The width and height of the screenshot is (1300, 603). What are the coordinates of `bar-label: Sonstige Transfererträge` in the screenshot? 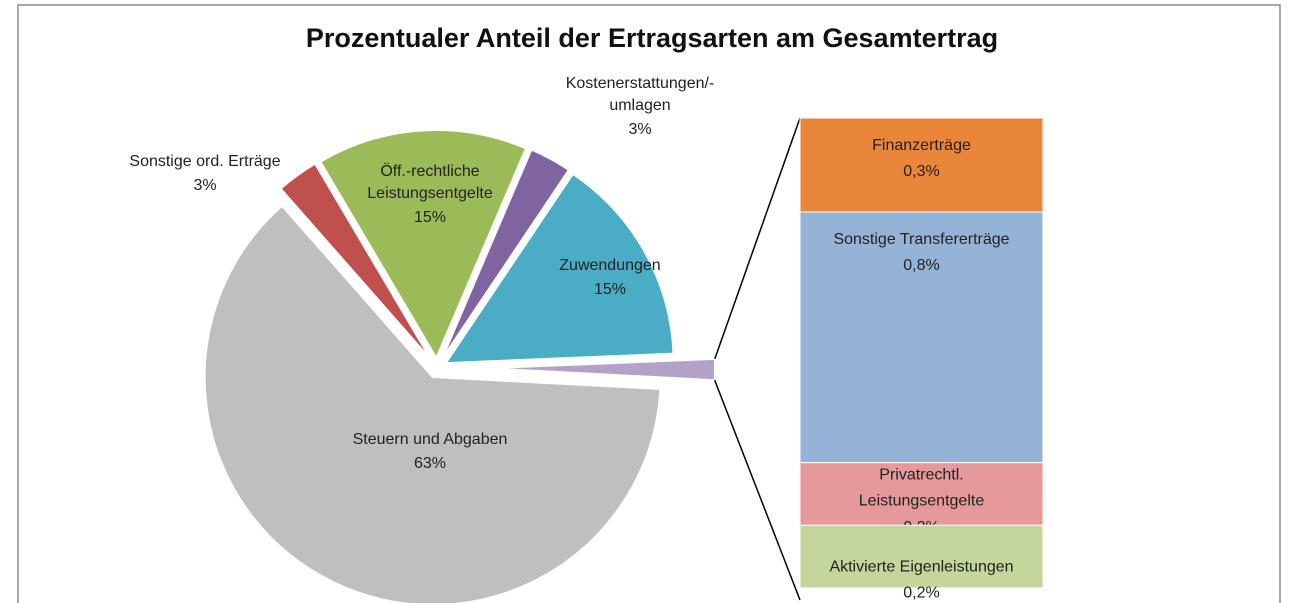 It's located at (921, 239).